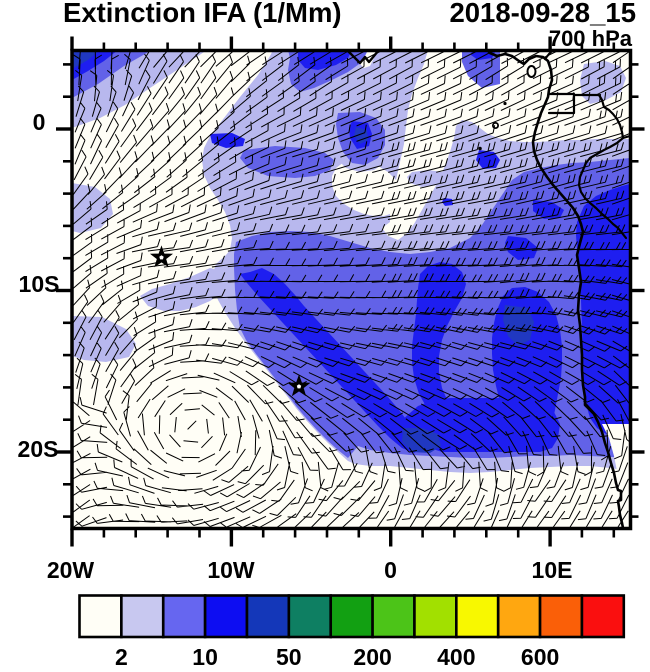 The width and height of the screenshot is (650, 672). I want to click on svg-text: 2018-09-28_15, so click(542, 14).